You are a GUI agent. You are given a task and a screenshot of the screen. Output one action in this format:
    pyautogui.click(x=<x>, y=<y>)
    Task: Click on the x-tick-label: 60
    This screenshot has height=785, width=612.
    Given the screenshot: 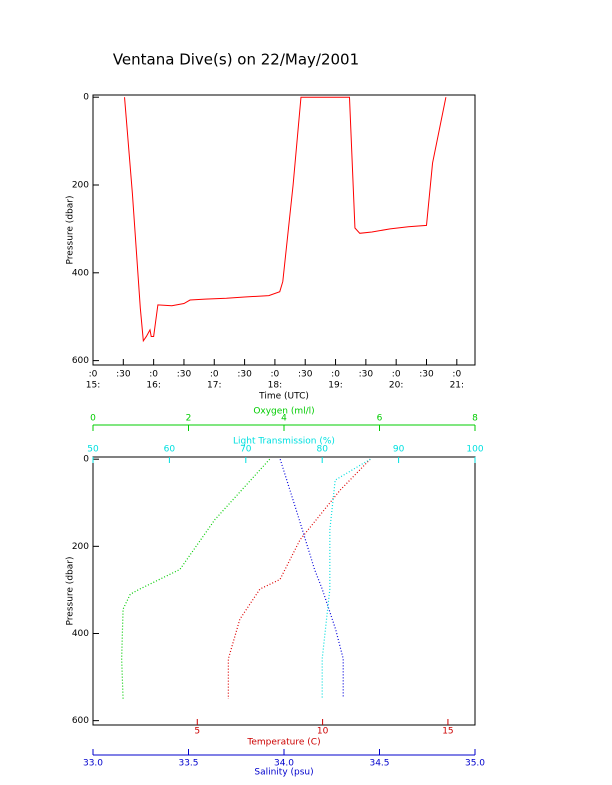 What is the action you would take?
    pyautogui.click(x=170, y=450)
    